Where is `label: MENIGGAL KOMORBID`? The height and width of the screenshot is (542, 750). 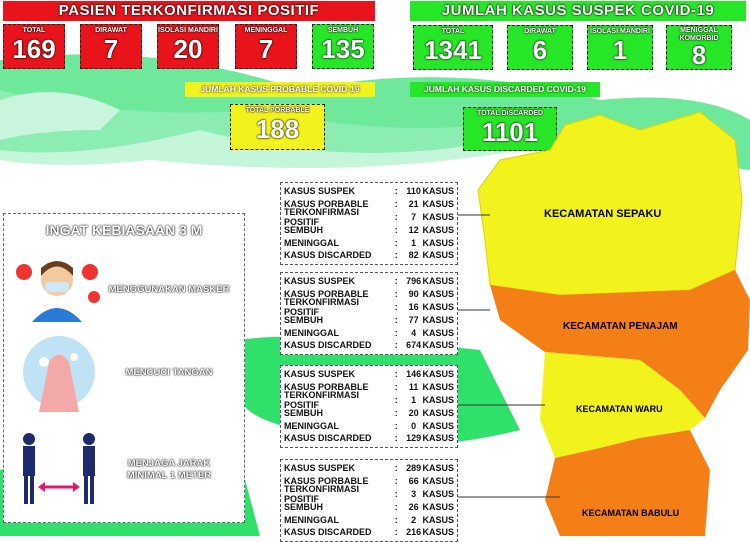 label: MENIGGAL KOMORBID is located at coordinates (699, 34).